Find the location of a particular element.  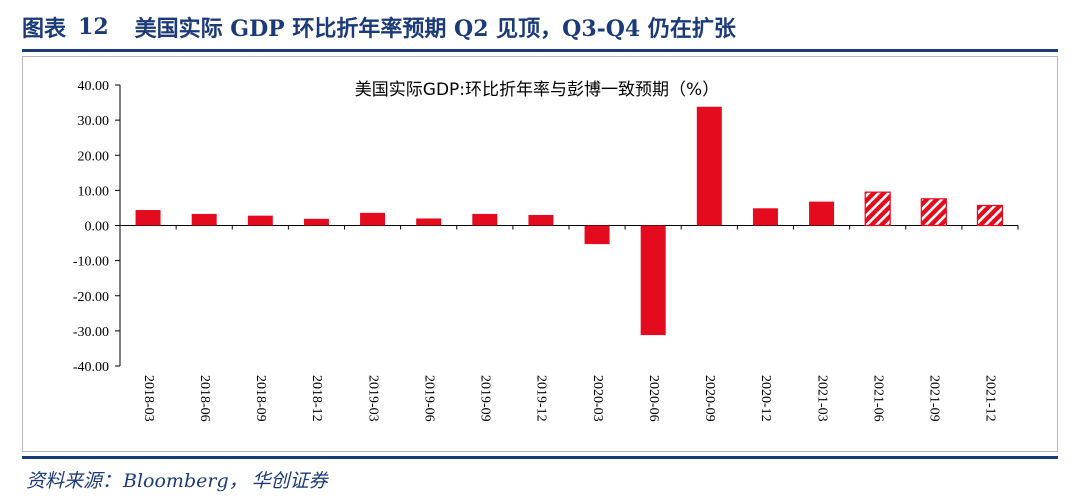

footer-rule is located at coordinates (540, 457).